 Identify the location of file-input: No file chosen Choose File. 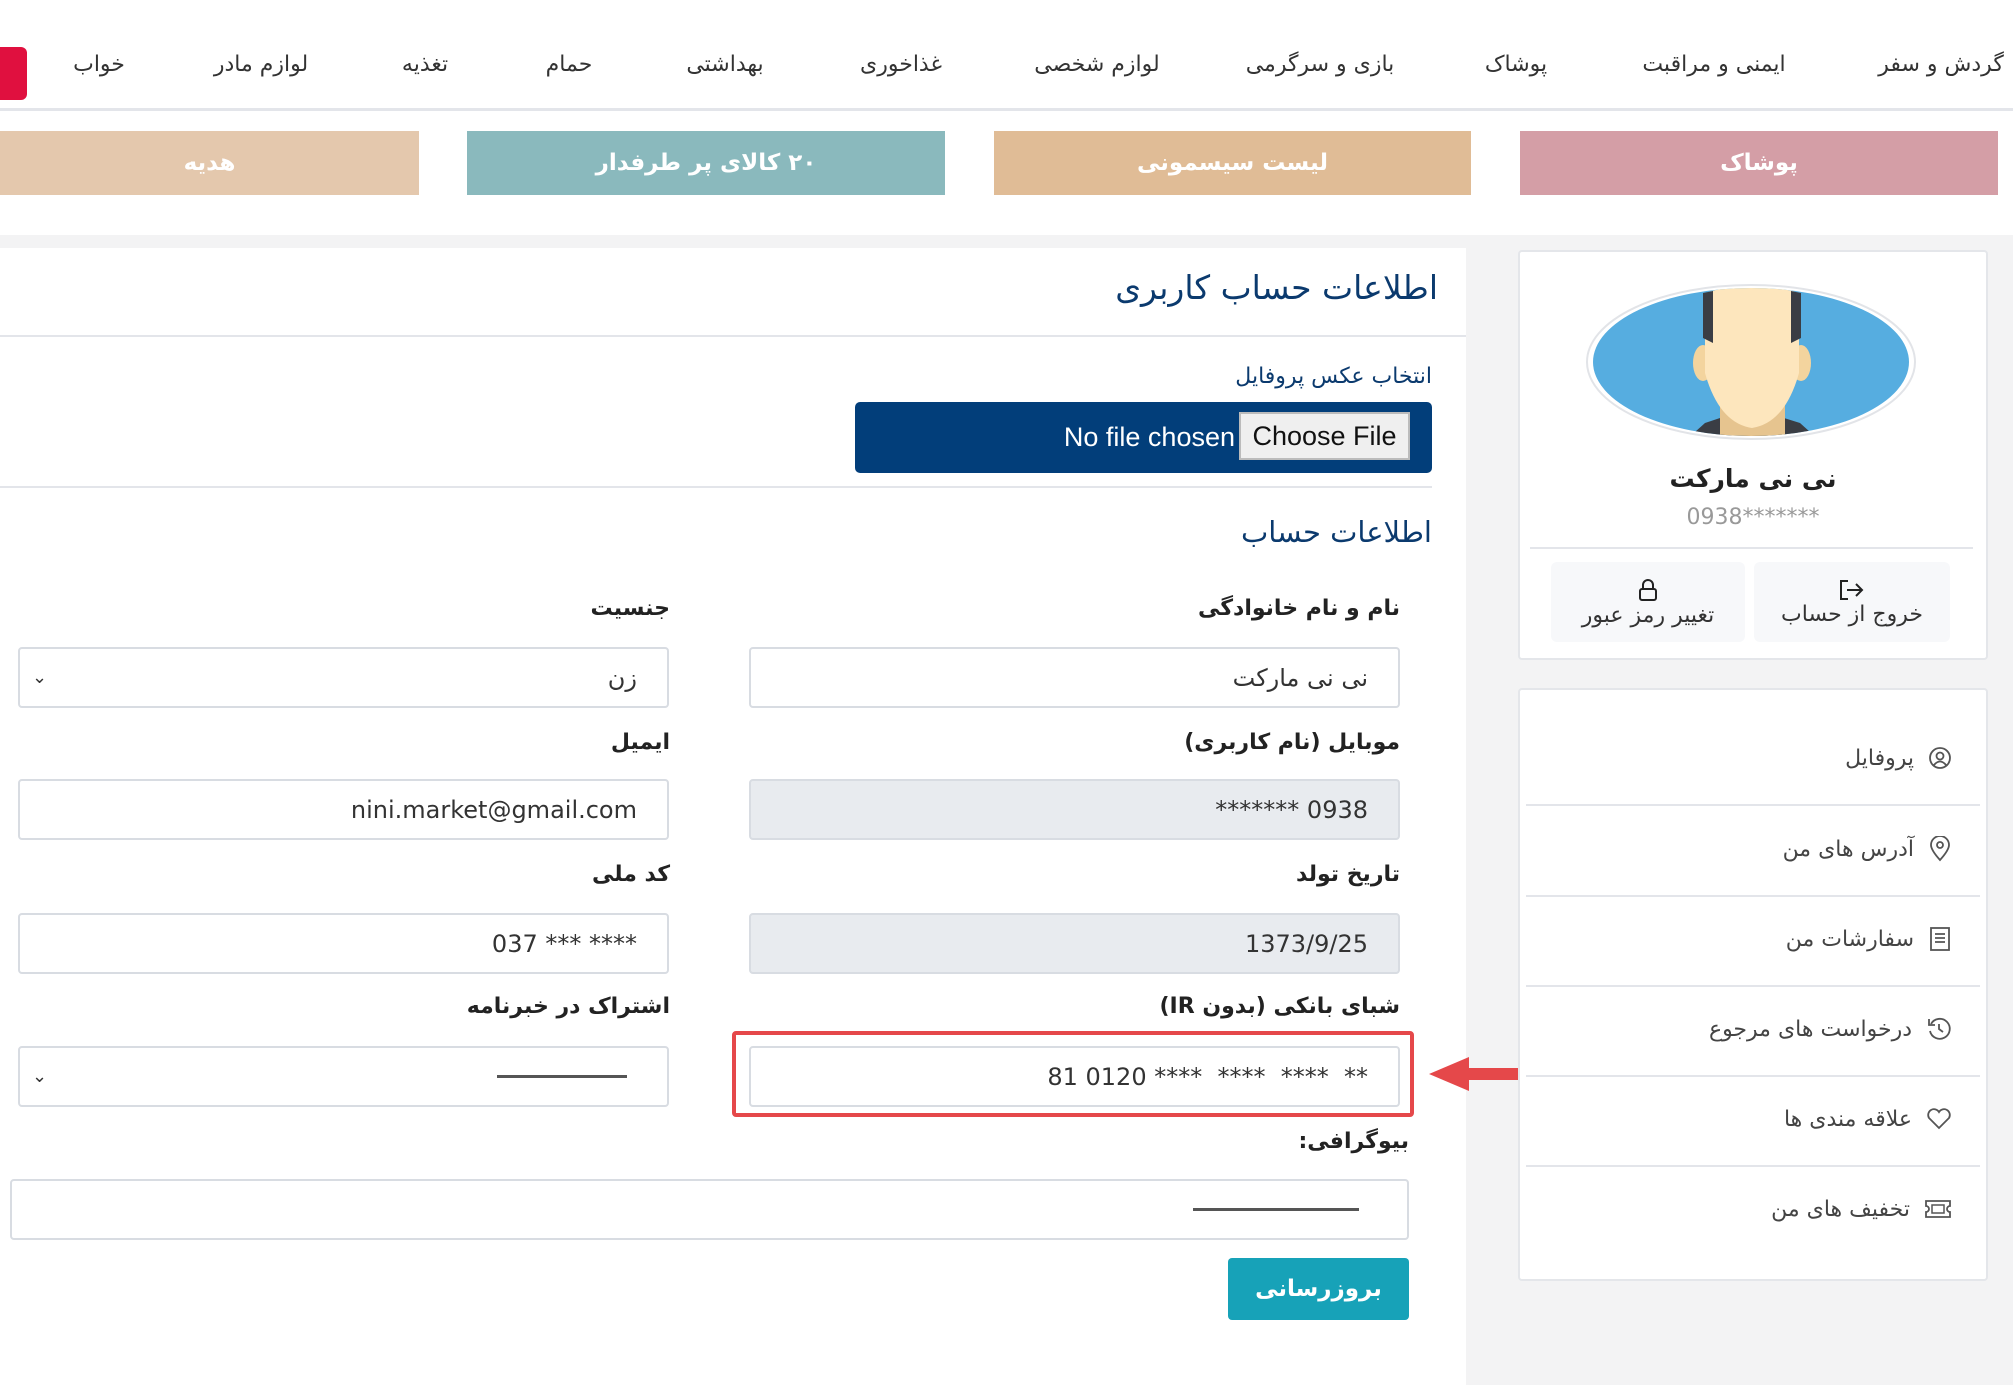
(1143, 437).